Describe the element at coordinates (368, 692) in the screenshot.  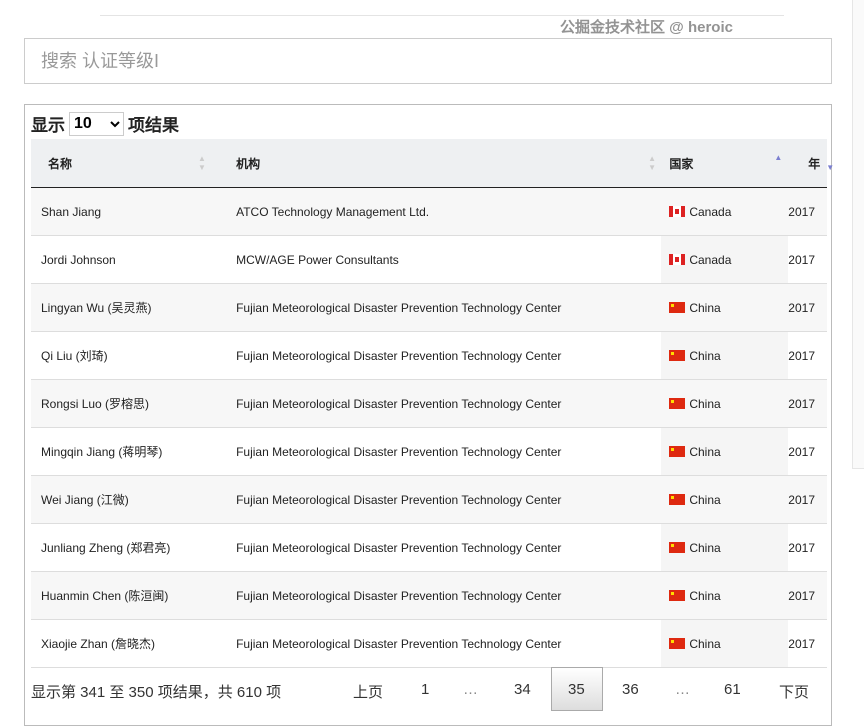
I see `prev-page-button: 上页` at that location.